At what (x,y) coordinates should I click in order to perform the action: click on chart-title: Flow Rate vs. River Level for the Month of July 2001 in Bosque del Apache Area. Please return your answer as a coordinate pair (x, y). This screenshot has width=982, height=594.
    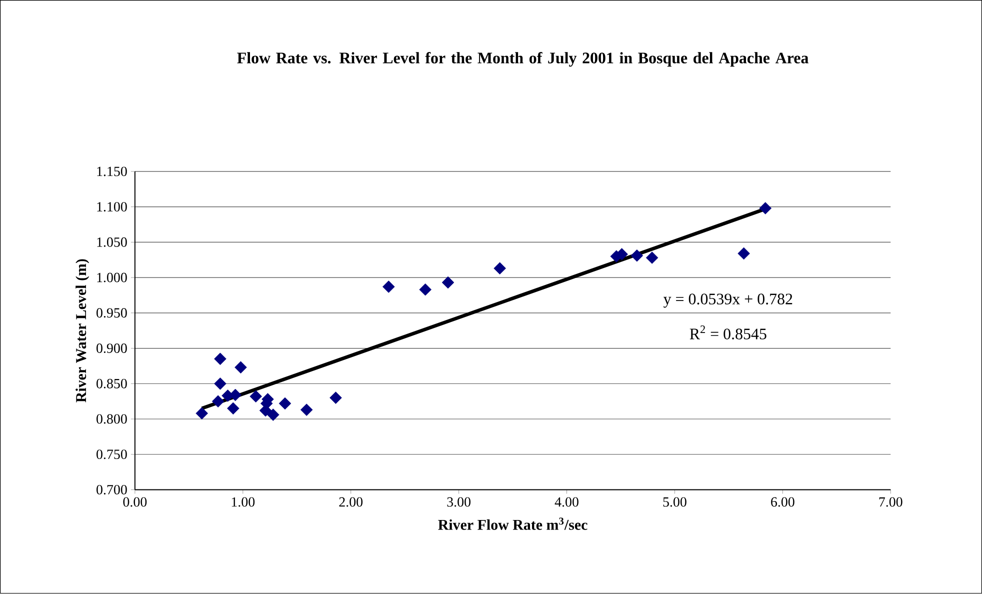
    Looking at the image, I should click on (522, 59).